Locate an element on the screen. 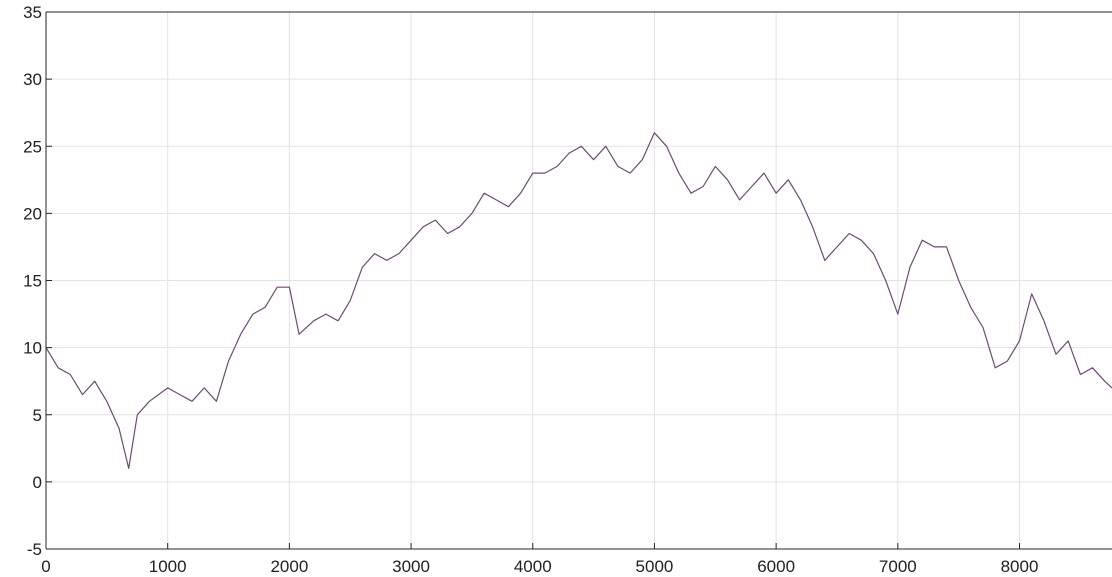  y-tick-label: -5 is located at coordinates (34, 549).